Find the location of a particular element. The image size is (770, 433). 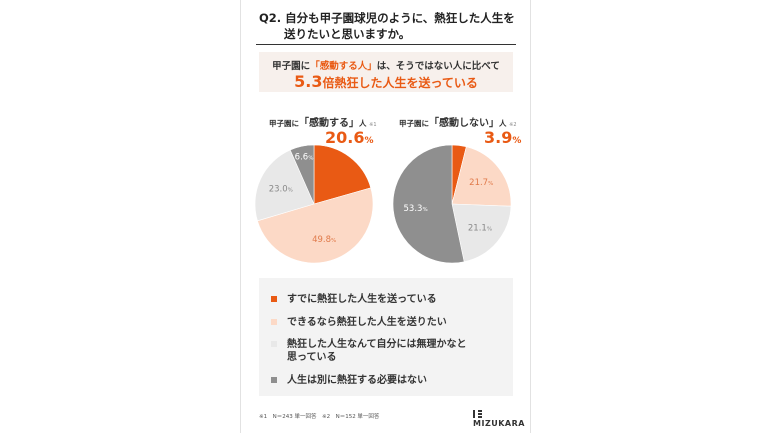

question-line-2: 送りたいと思いますか。 is located at coordinates (347, 34).